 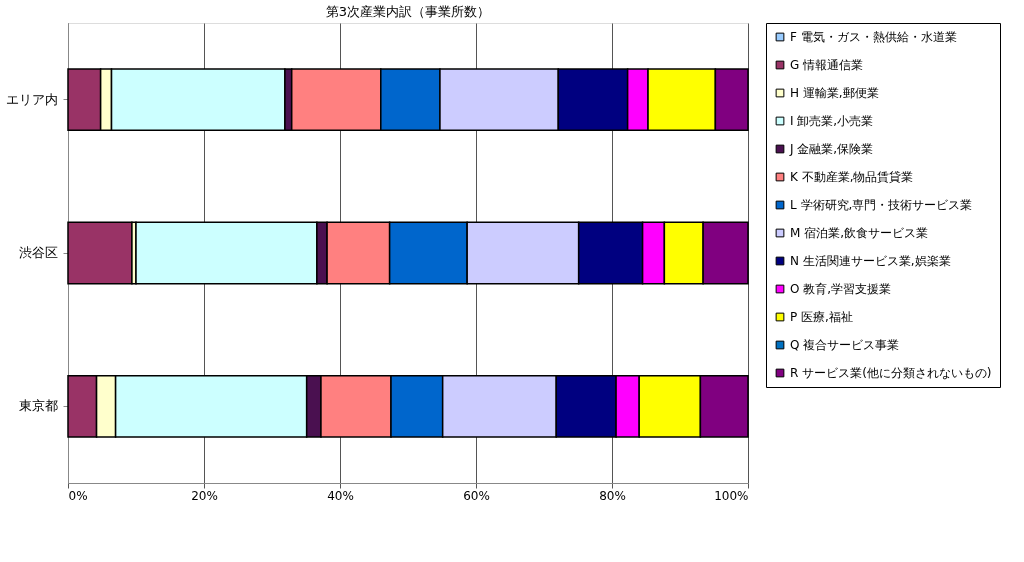 What do you see at coordinates (204, 495) in the screenshot?
I see `x-tick-label: 20%` at bounding box center [204, 495].